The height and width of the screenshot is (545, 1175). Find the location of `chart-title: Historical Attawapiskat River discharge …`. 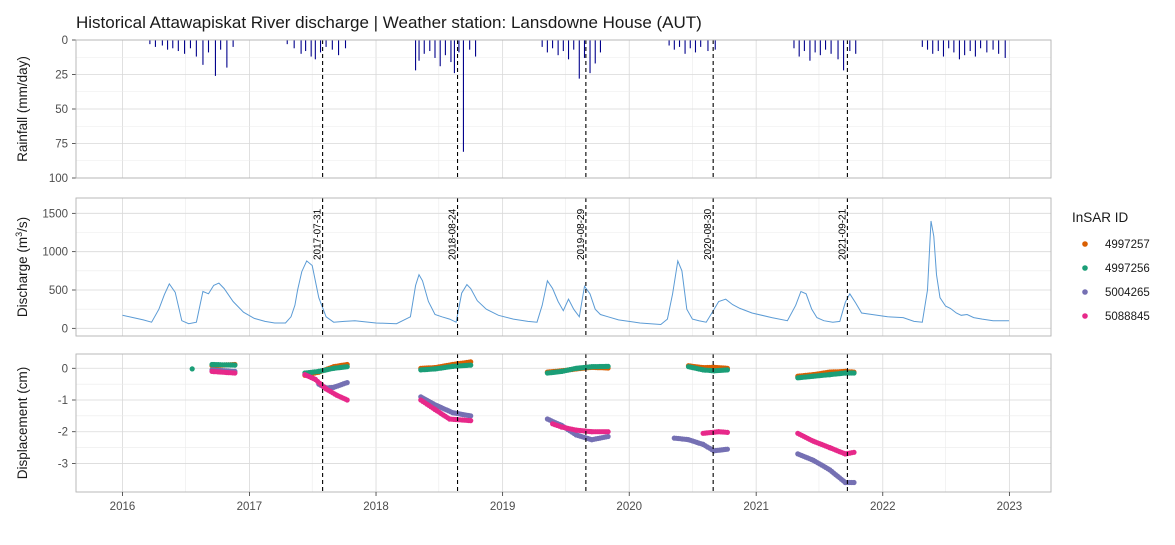

chart-title: Historical Attawapiskat River discharge … is located at coordinates (389, 22).